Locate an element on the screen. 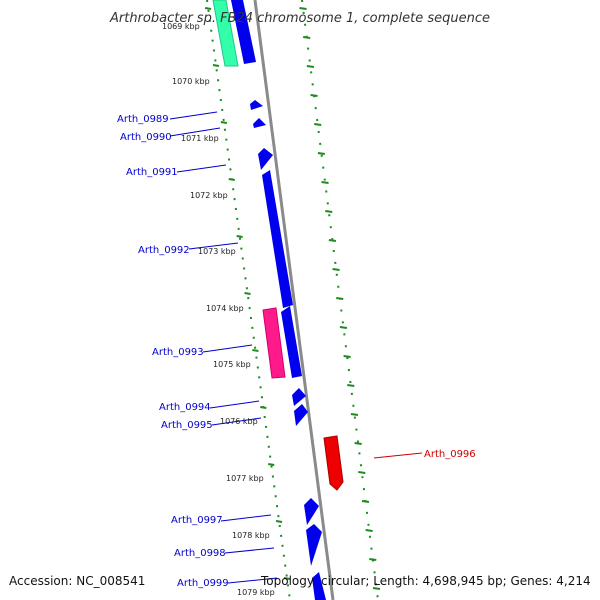 This screenshot has height=600, width=600. tick-label: 1072 kbp is located at coordinates (209, 195).